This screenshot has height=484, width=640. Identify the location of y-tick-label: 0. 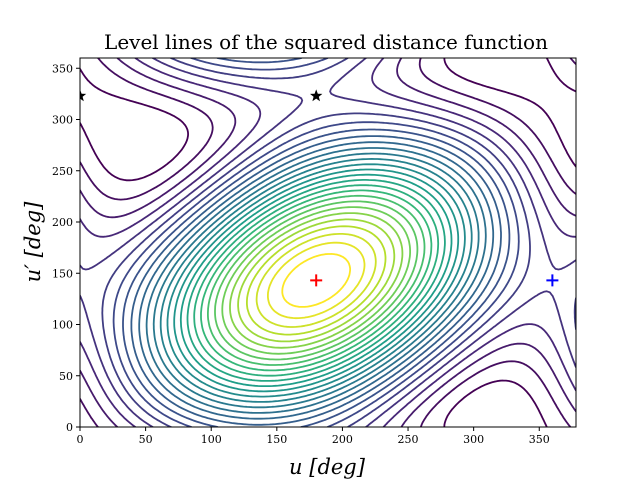
(69, 427).